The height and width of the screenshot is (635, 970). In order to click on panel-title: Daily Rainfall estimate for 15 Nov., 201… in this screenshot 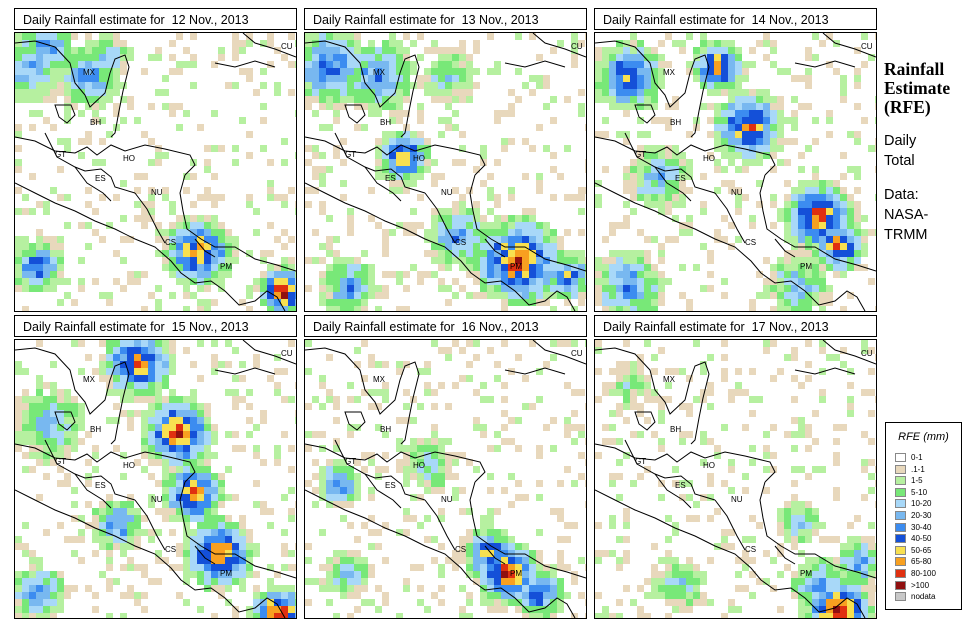, I will do `click(155, 326)`.